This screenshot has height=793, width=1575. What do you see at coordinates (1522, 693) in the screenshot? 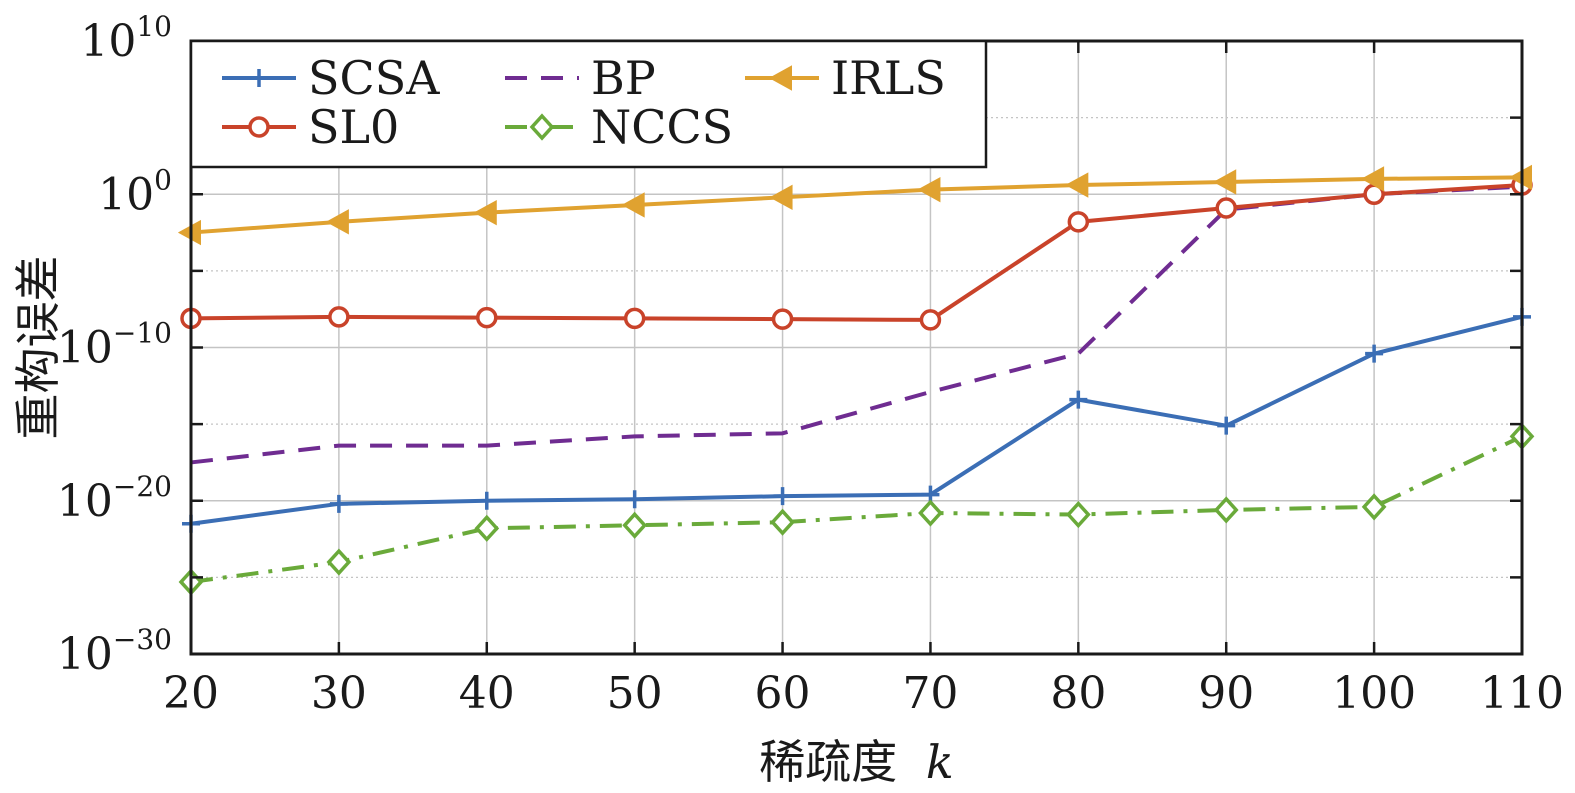
I see `x-tick-label: 110` at bounding box center [1522, 693].